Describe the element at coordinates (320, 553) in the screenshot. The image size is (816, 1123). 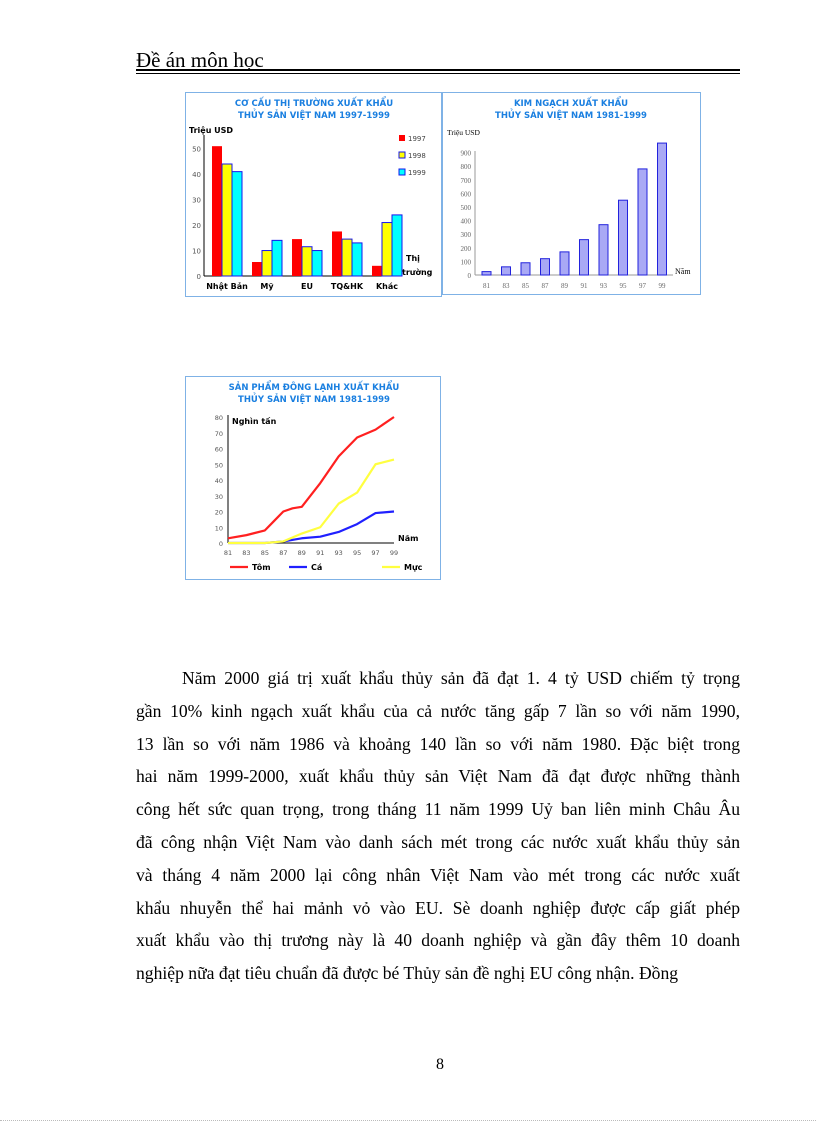
I see `x-tick-label: 91` at that location.